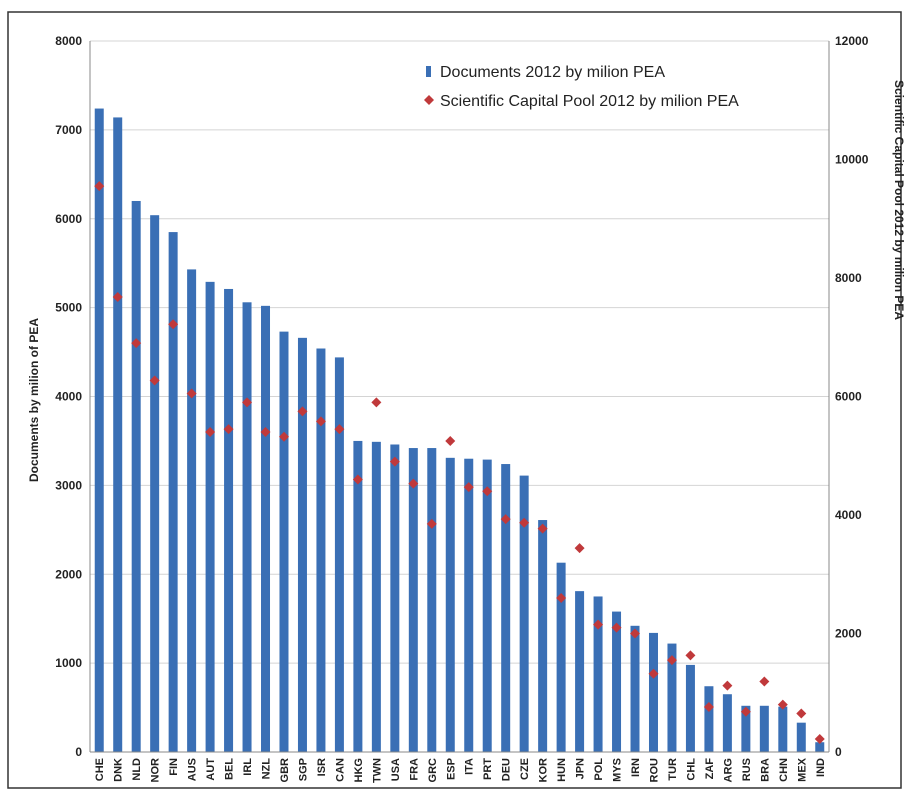 The width and height of the screenshot is (908, 806). What do you see at coordinates (690, 655) in the screenshot?
I see `point-chl` at bounding box center [690, 655].